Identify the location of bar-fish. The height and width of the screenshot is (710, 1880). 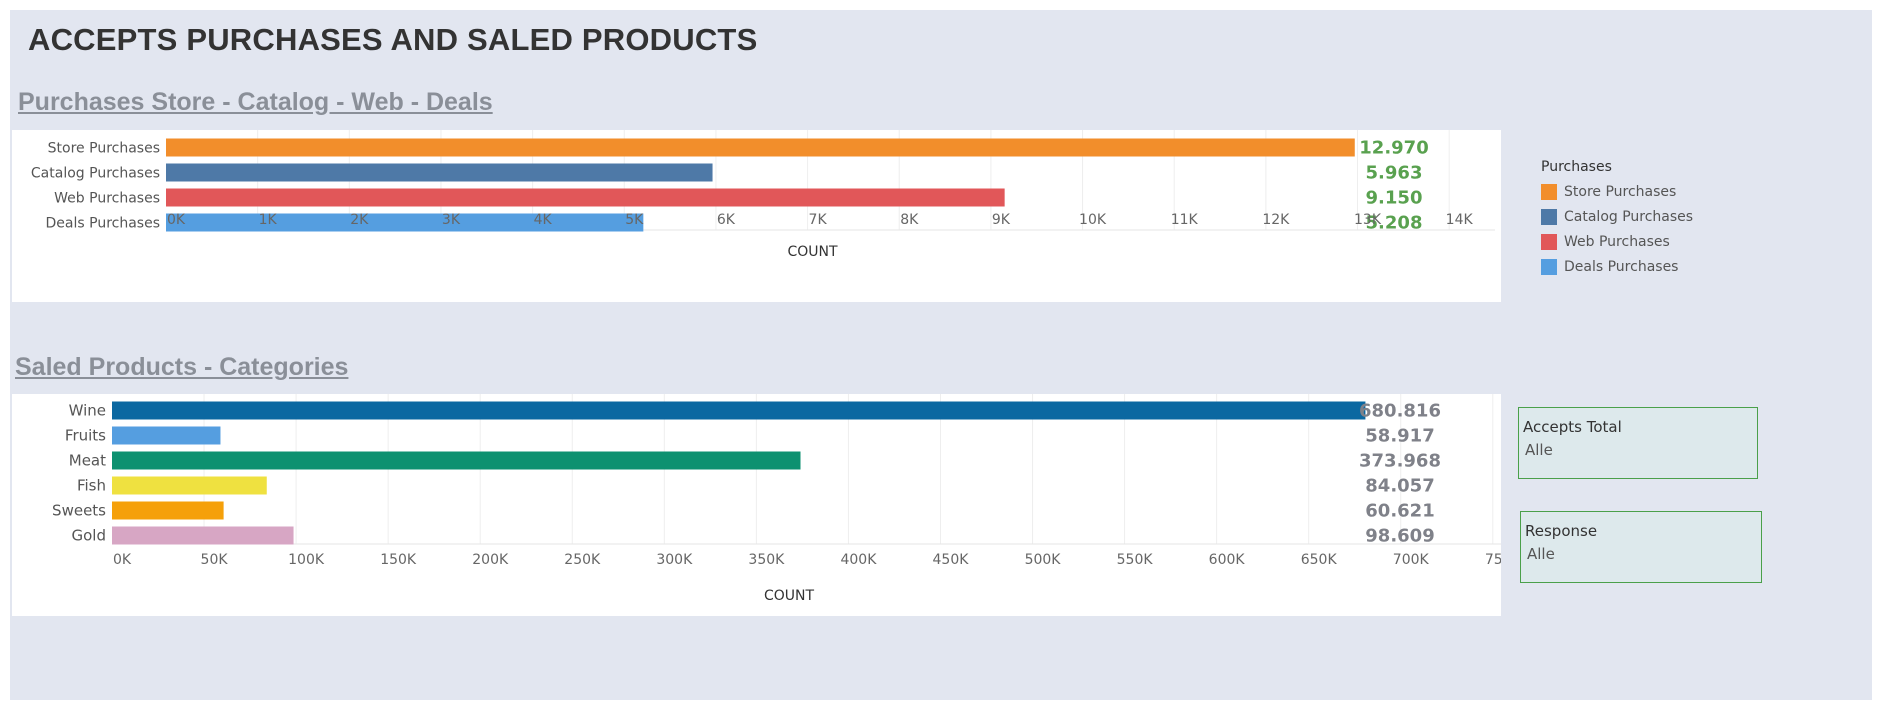
(189, 485).